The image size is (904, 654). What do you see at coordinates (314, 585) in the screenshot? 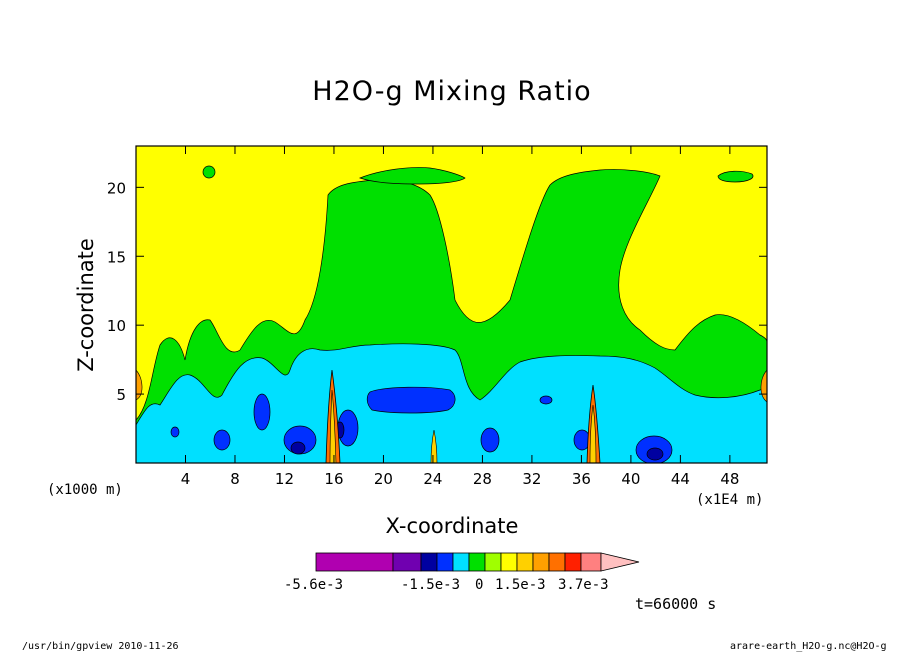
I see `colorbar-label: -5.6e-3` at bounding box center [314, 585].